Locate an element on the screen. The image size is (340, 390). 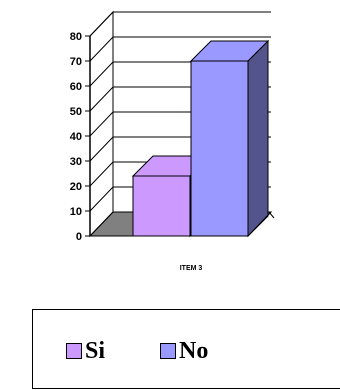
y-tick-label-50: 50 is located at coordinates (76, 112).